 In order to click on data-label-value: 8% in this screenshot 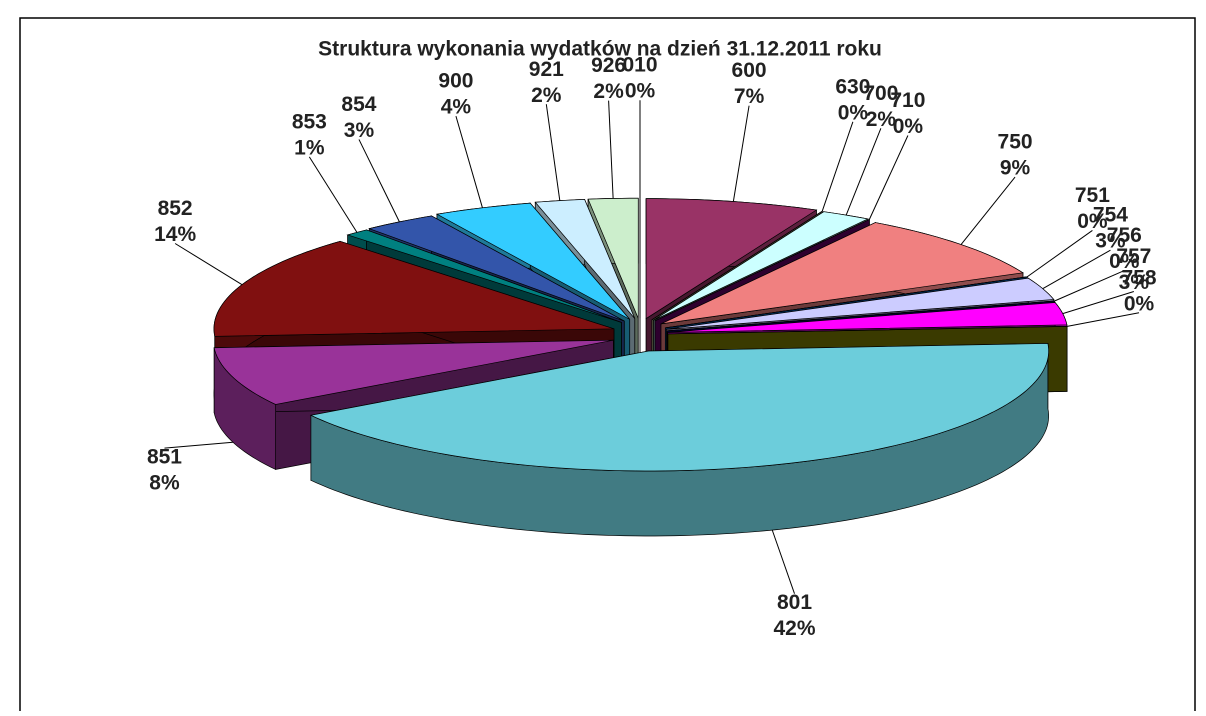, I will do `click(164, 483)`.